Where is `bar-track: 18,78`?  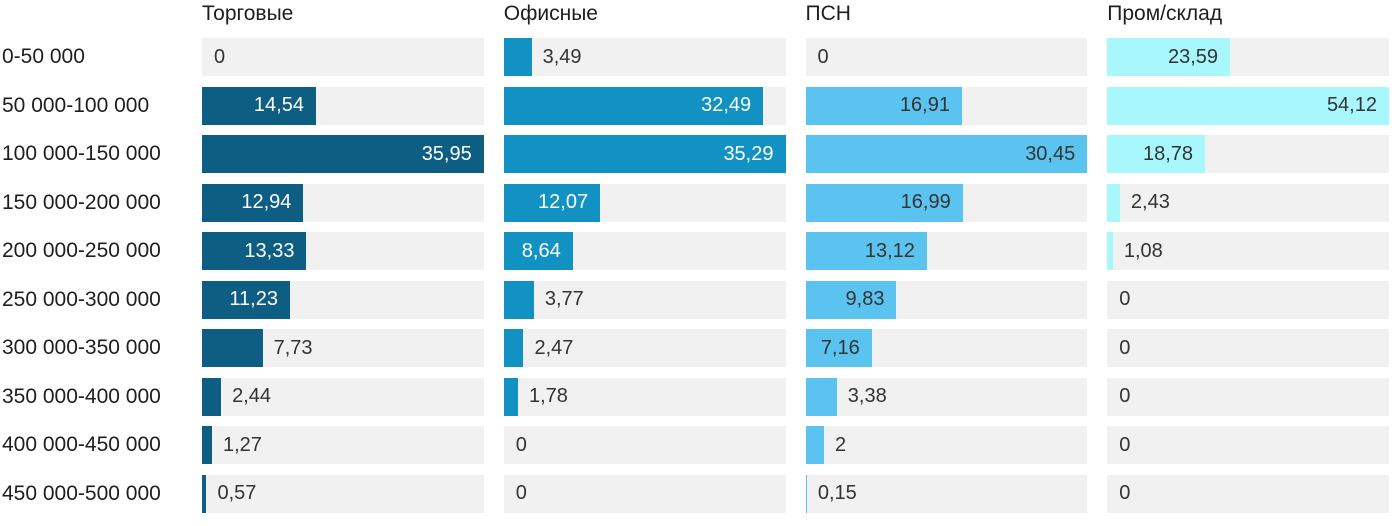 bar-track: 18,78 is located at coordinates (1248, 154).